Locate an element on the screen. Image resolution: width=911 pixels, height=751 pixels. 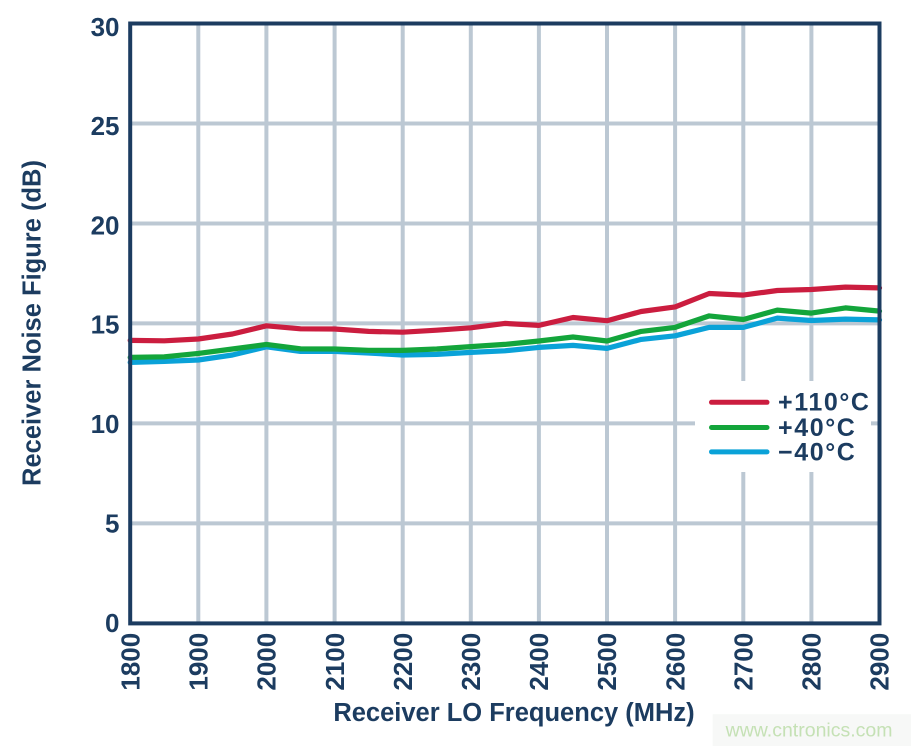
svg-text: 2400 is located at coordinates (539, 662).